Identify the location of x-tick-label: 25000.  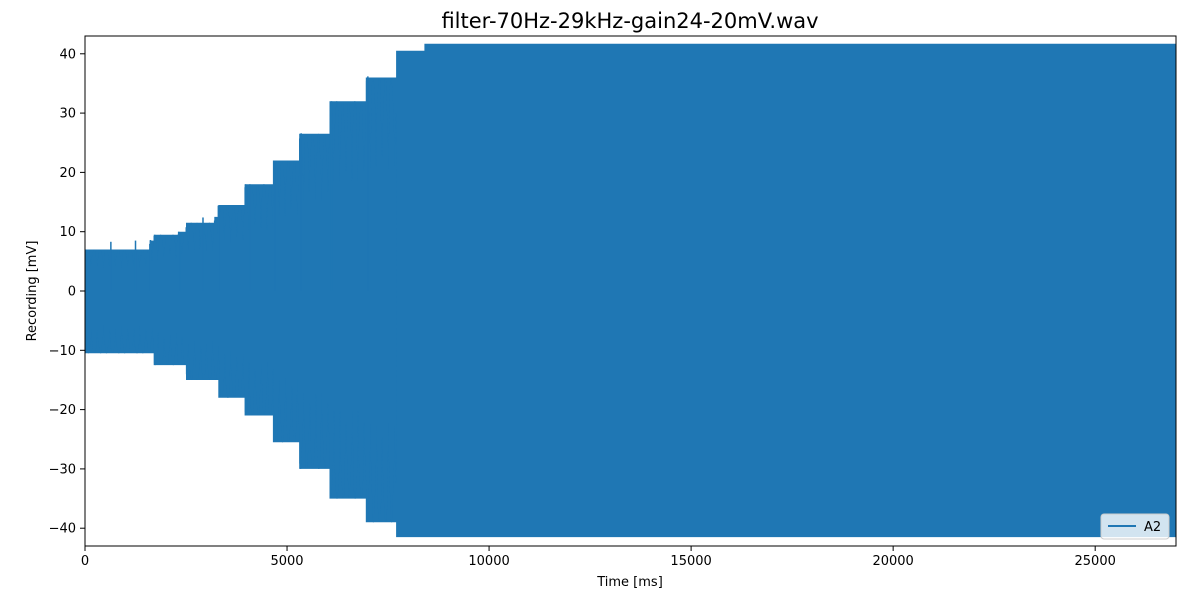
(1095, 561).